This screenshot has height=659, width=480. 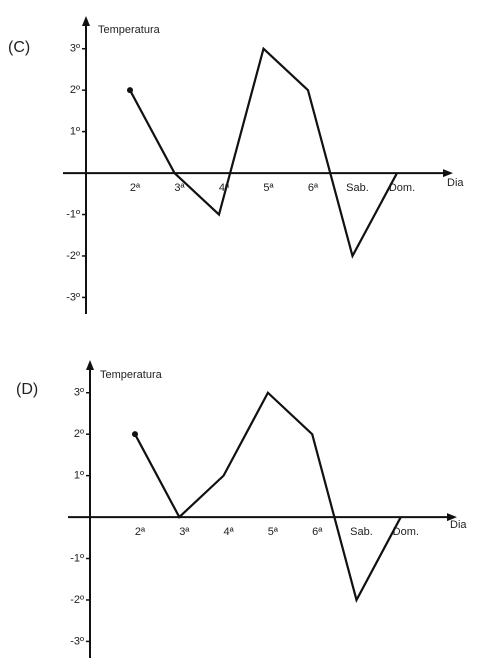 What do you see at coordinates (27, 389) in the screenshot?
I see `panel-label: (D)` at bounding box center [27, 389].